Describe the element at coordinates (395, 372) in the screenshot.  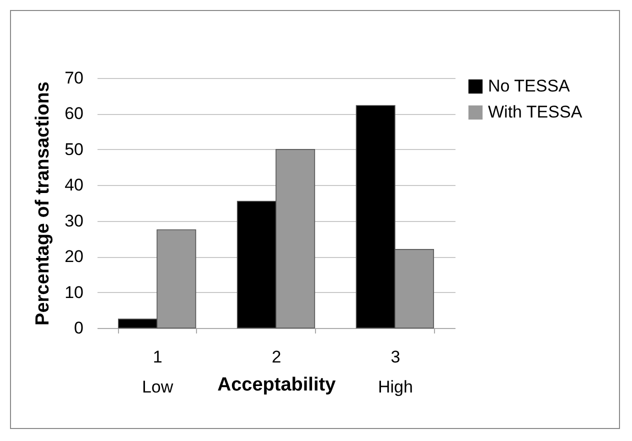
I see `x-tick-label: 3 High` at that location.